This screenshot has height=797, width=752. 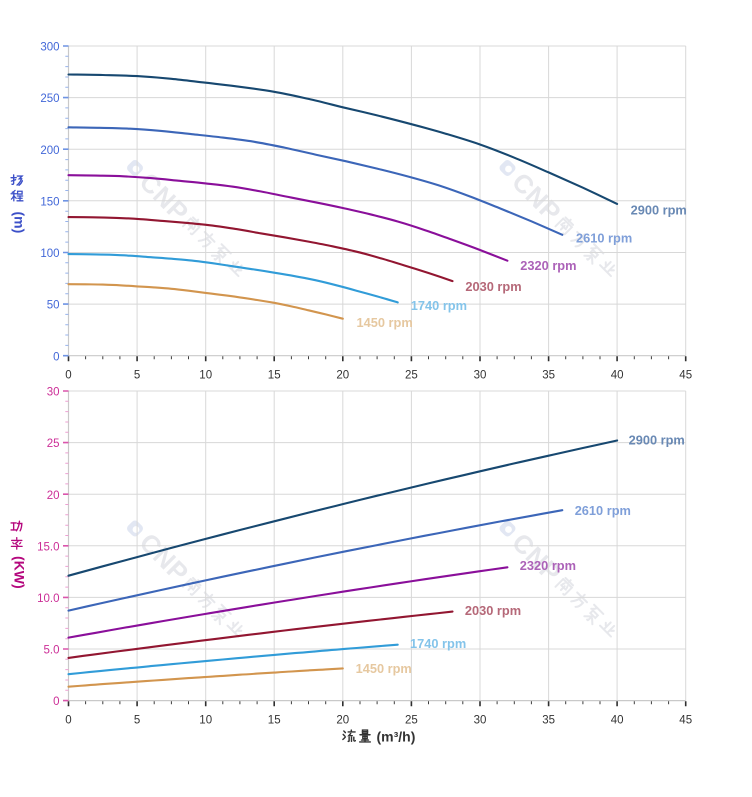 I want to click on svg-text: 200, so click(x=49, y=151).